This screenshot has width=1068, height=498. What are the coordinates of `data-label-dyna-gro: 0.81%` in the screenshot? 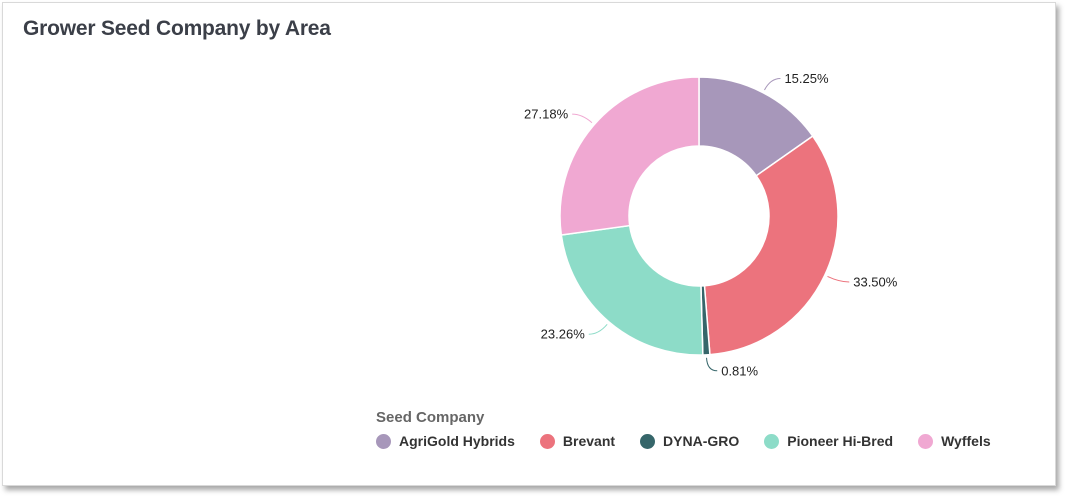 It's located at (739, 370).